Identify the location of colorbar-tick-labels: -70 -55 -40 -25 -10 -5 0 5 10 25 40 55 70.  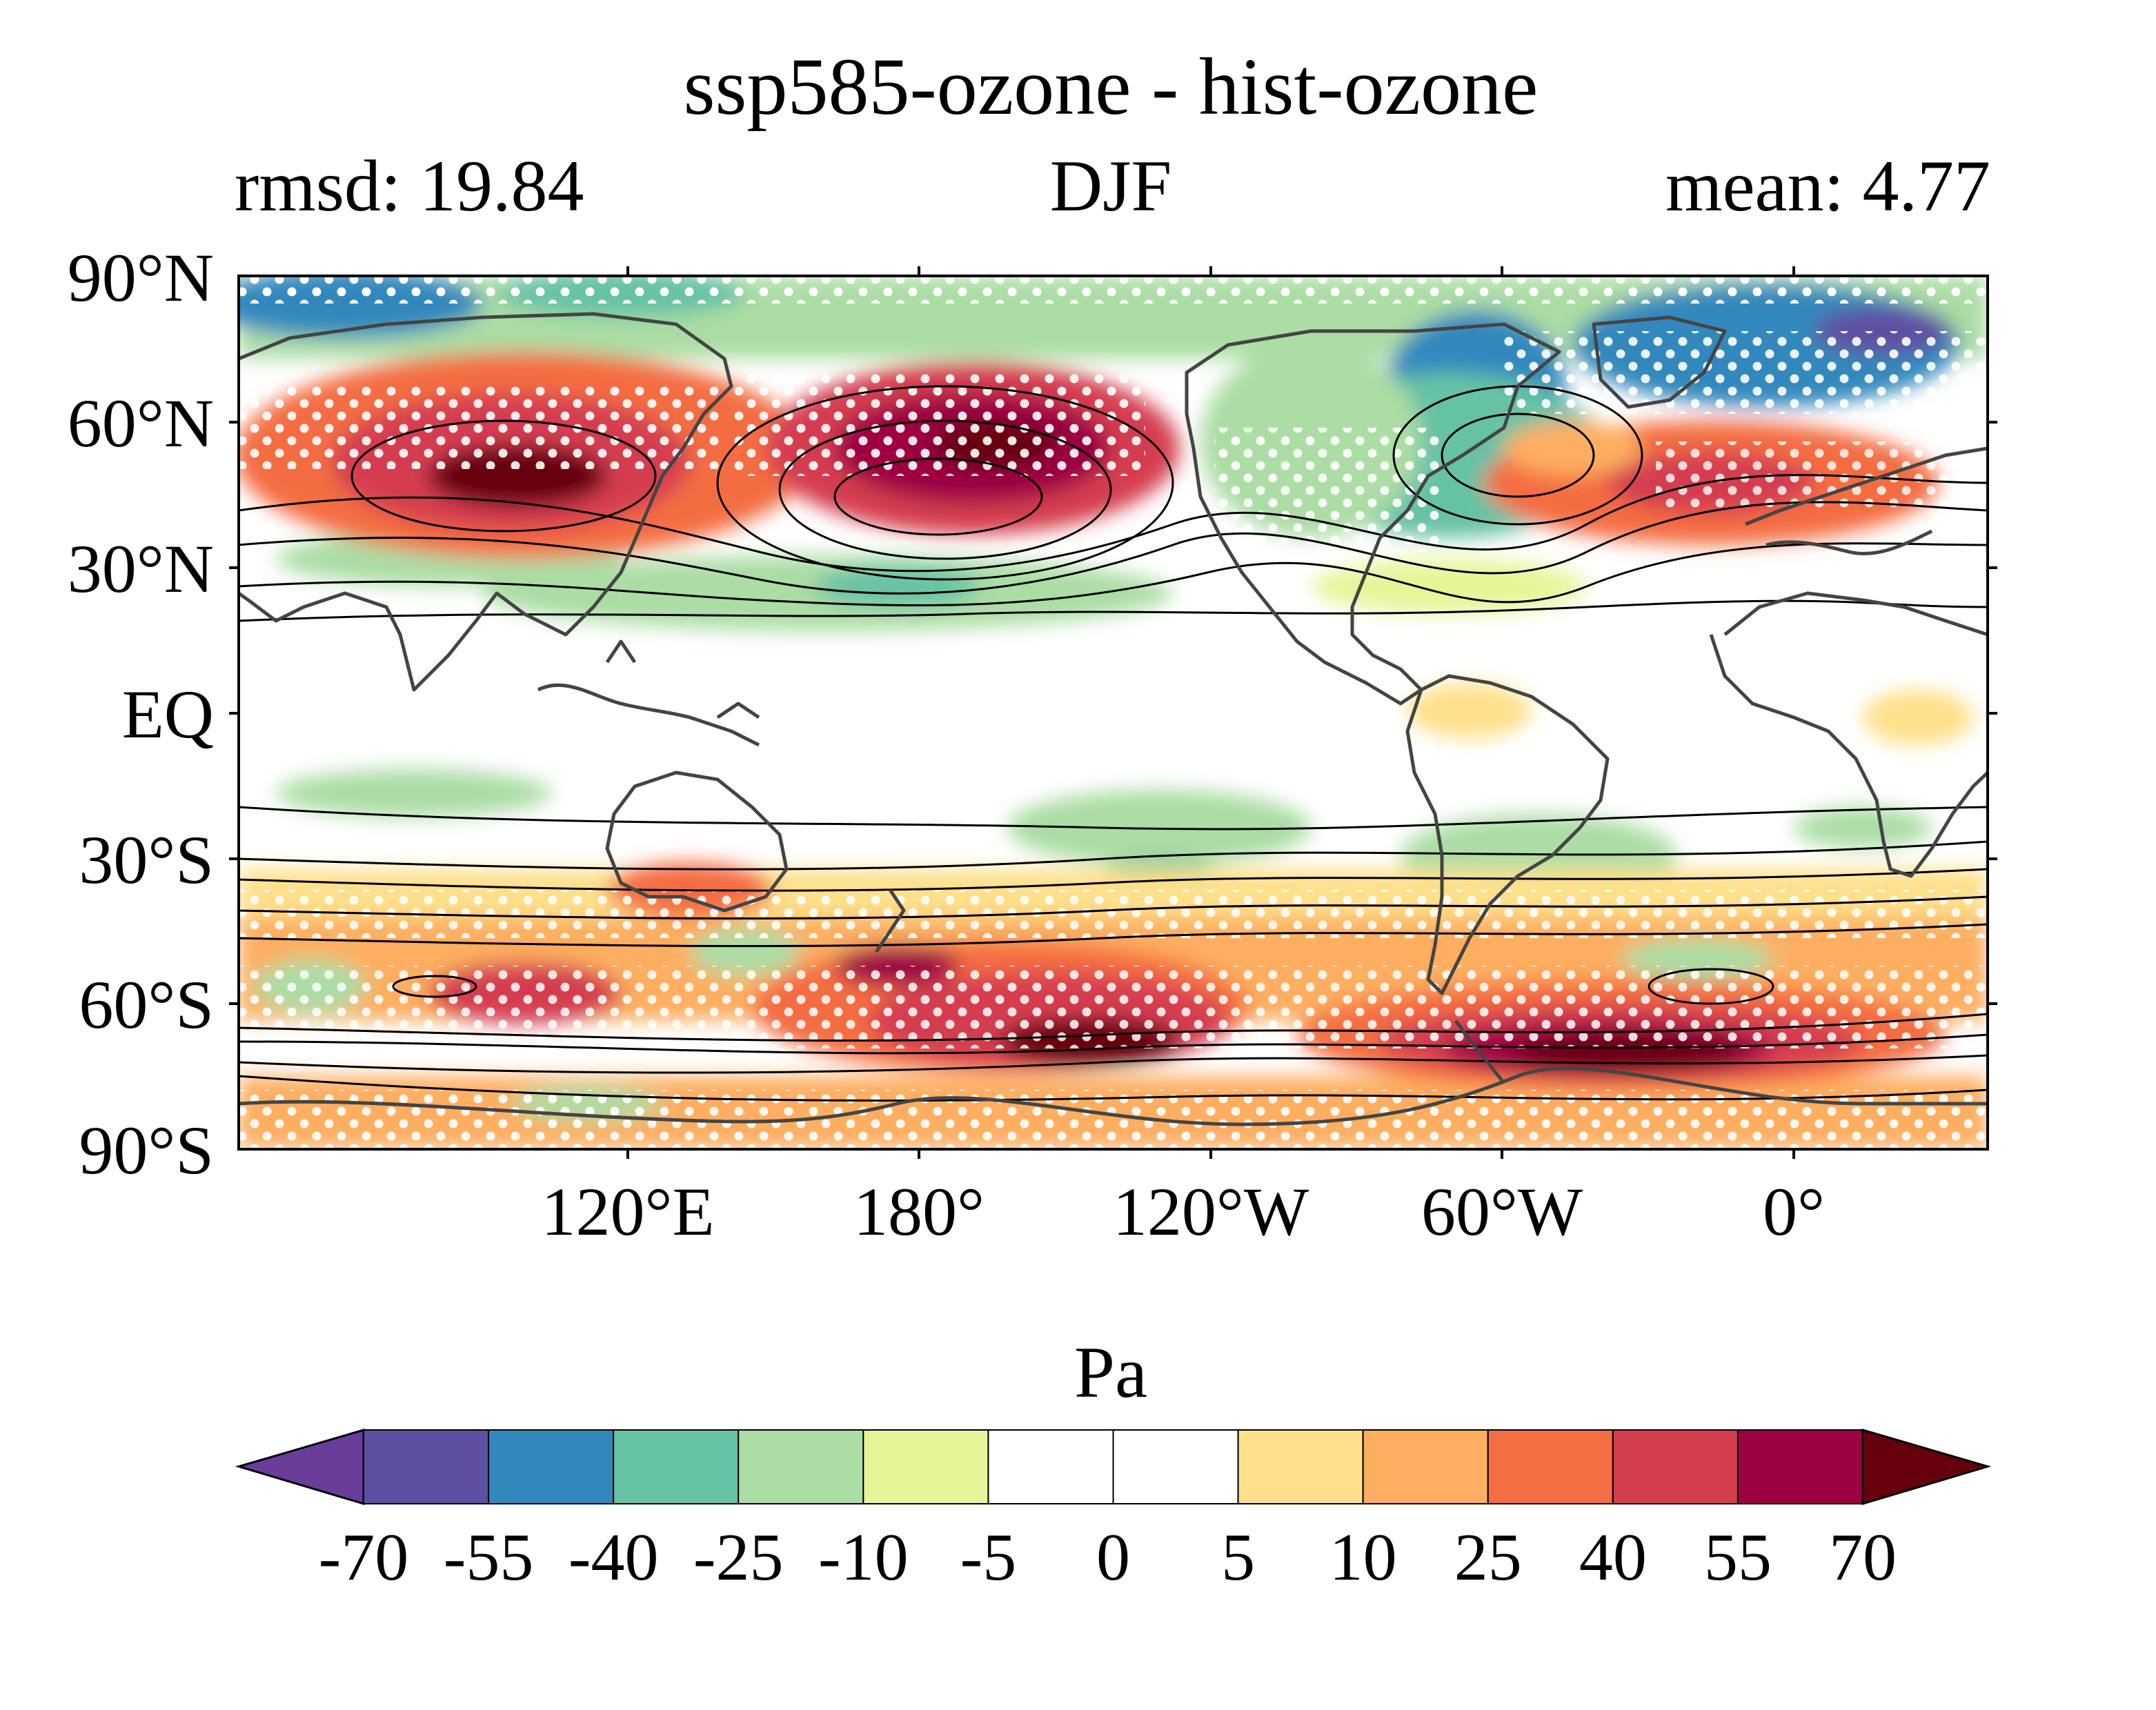
(1108, 1557).